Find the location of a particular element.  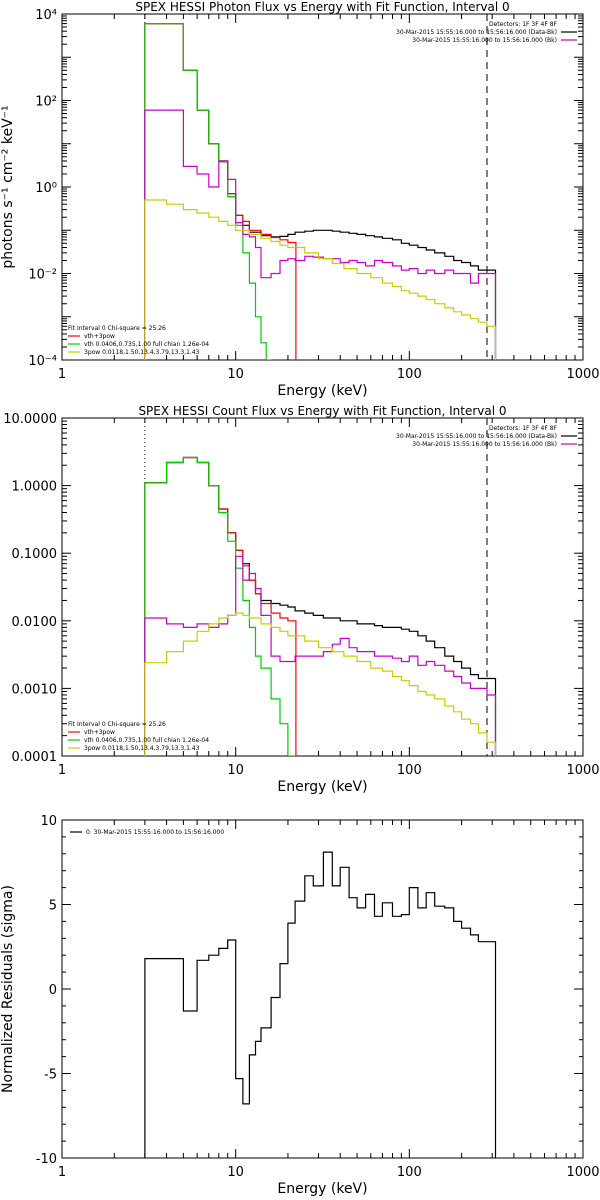

y-tick-label: 10⁻⁴ is located at coordinates (42, 361).